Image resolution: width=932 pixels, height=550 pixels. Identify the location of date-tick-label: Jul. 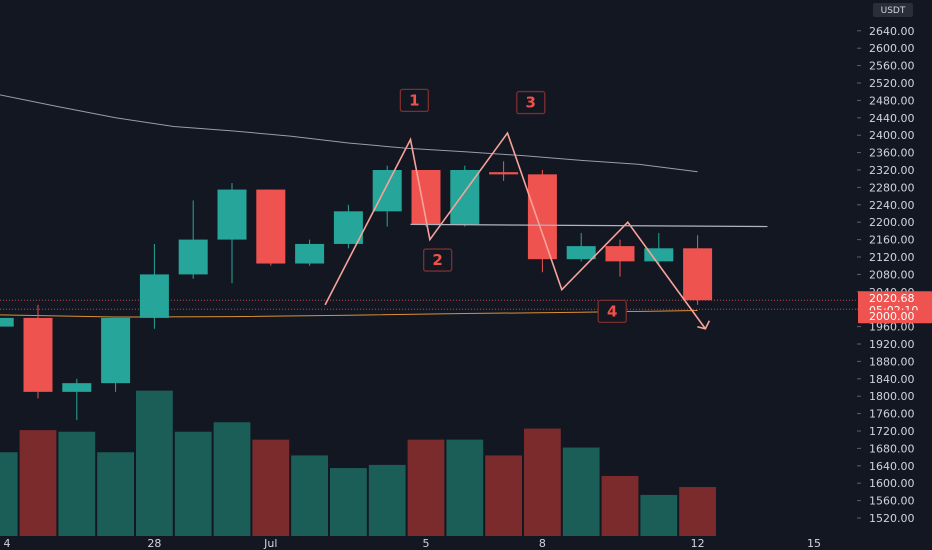
(270, 543).